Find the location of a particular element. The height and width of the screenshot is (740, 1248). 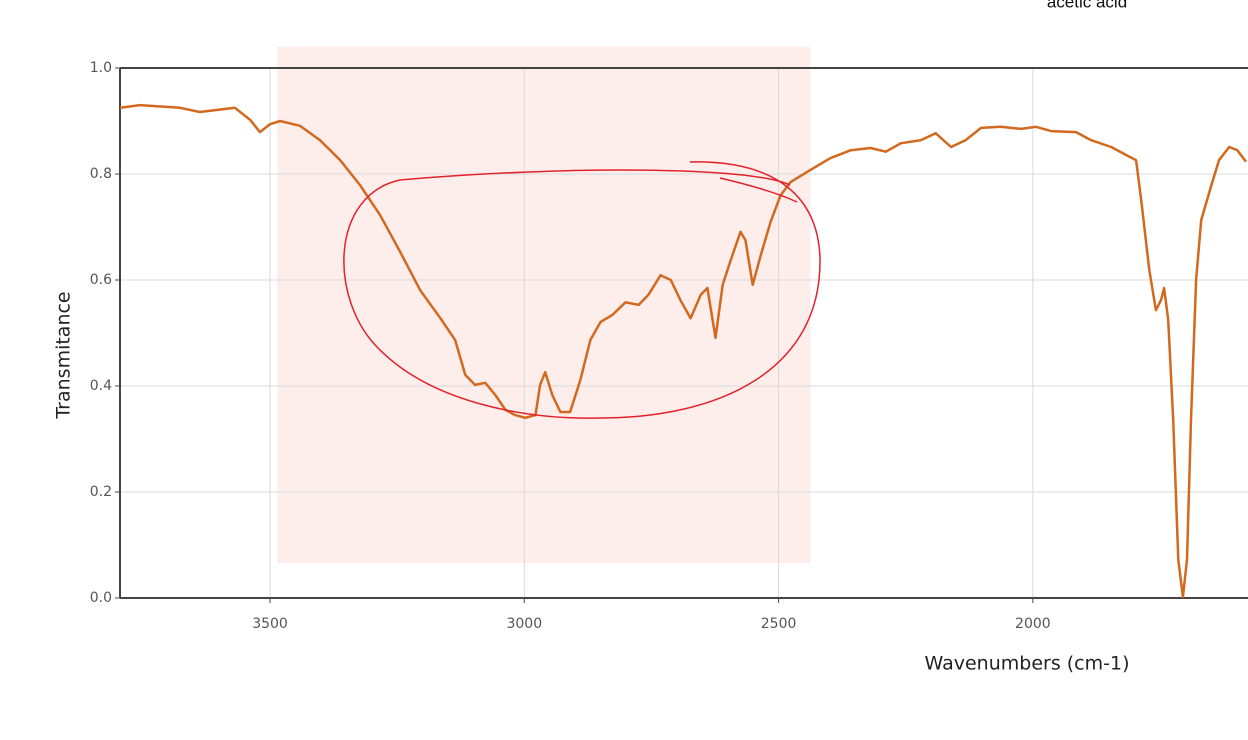

x-tick-label: 3500 is located at coordinates (270, 624).